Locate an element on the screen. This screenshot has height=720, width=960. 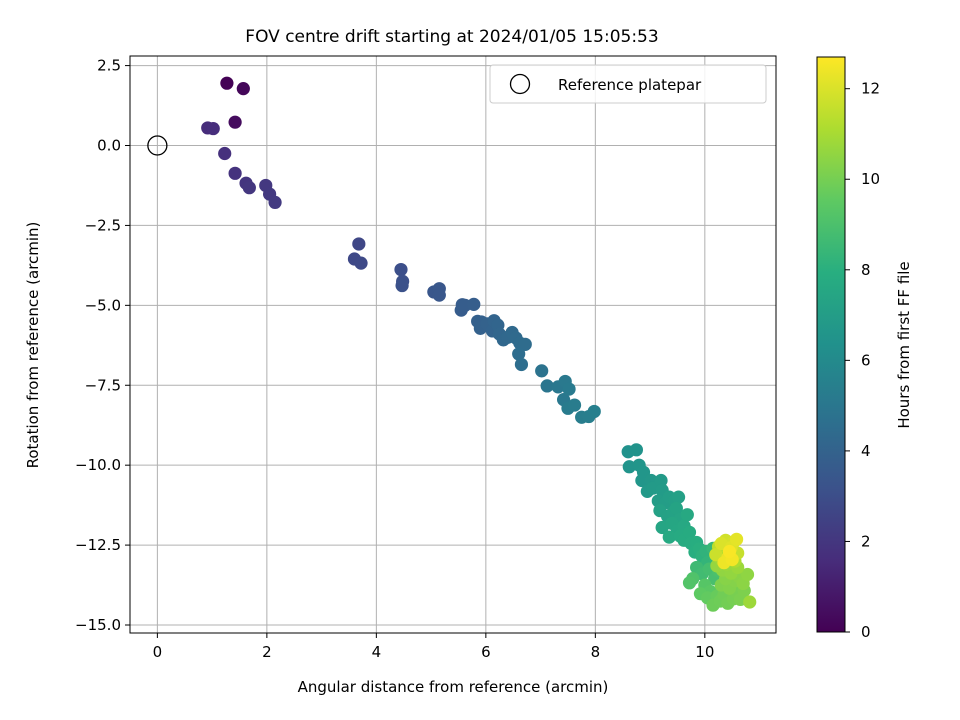
y-tick-label: −7.5 is located at coordinates (103, 385).